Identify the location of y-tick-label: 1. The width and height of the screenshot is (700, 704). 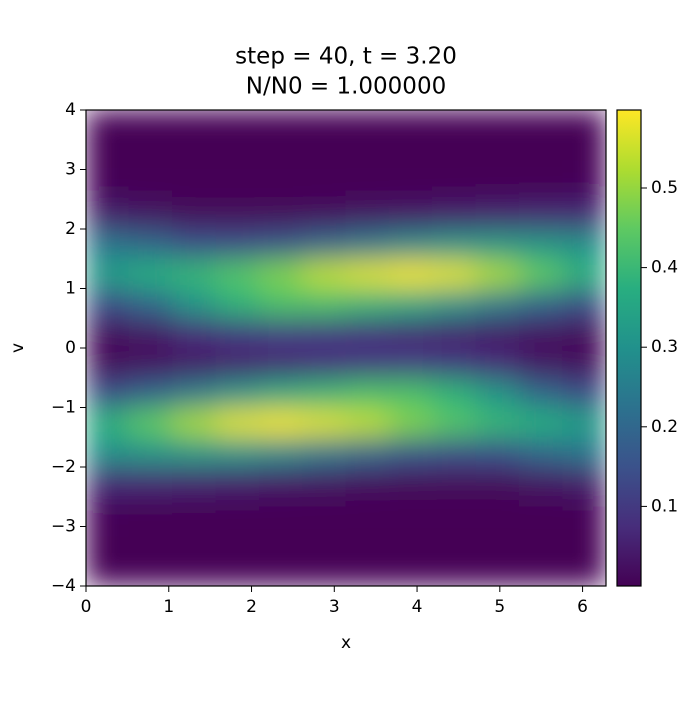
(70, 289).